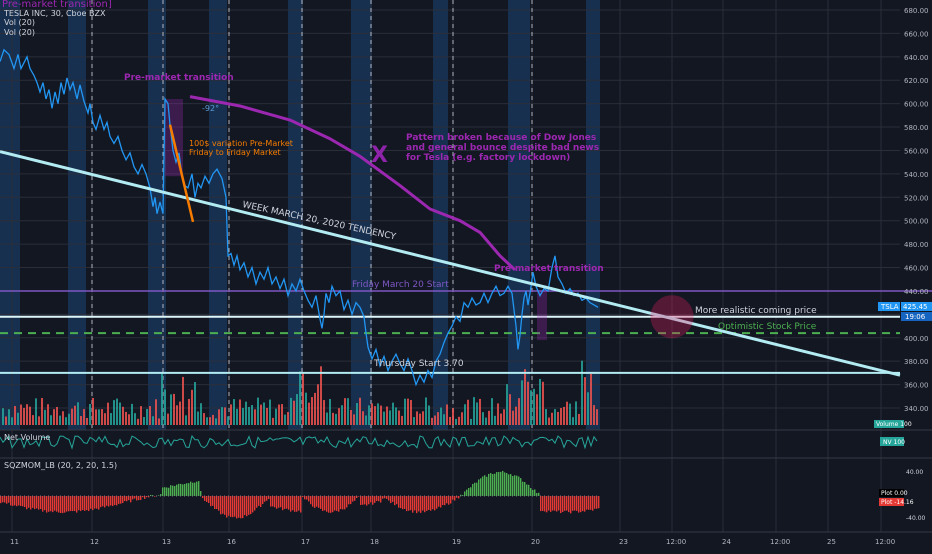 The image size is (932, 554). I want to click on x-tick-label: 11, so click(14, 542).